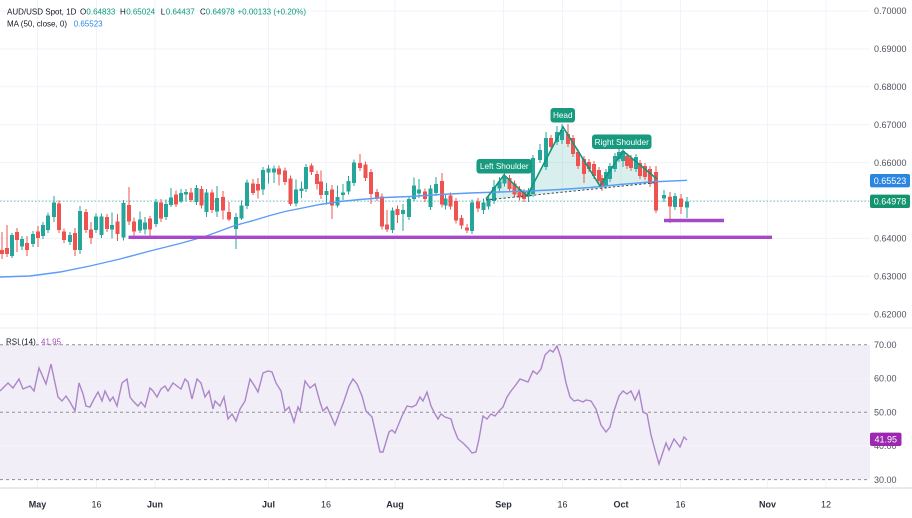 This screenshot has width=912, height=518. Describe the element at coordinates (503, 505) in the screenshot. I see `svg-text: Sep` at that location.